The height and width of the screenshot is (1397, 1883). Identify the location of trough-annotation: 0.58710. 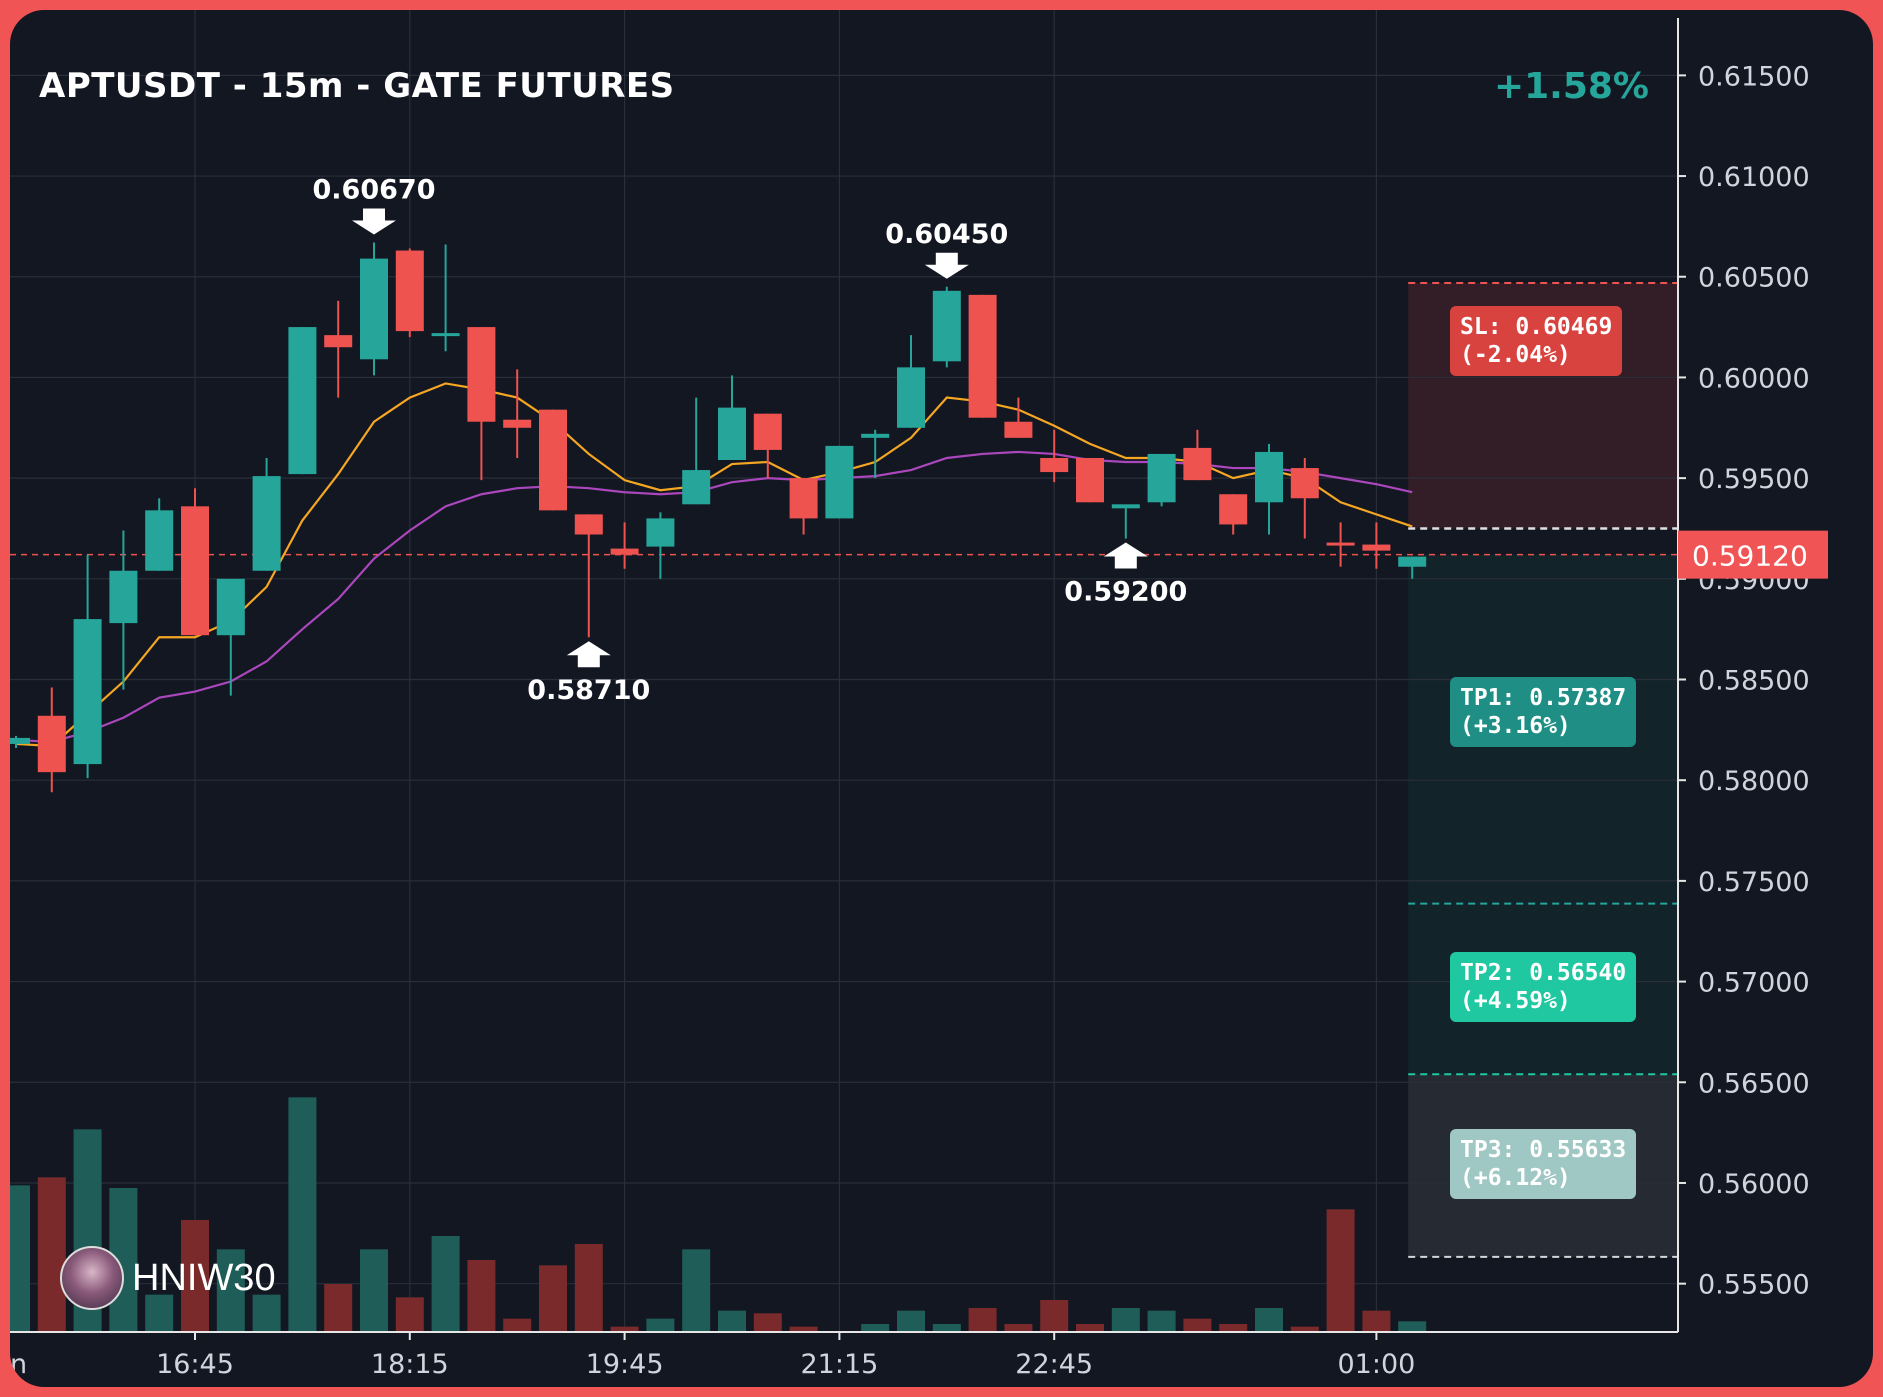
(588, 690).